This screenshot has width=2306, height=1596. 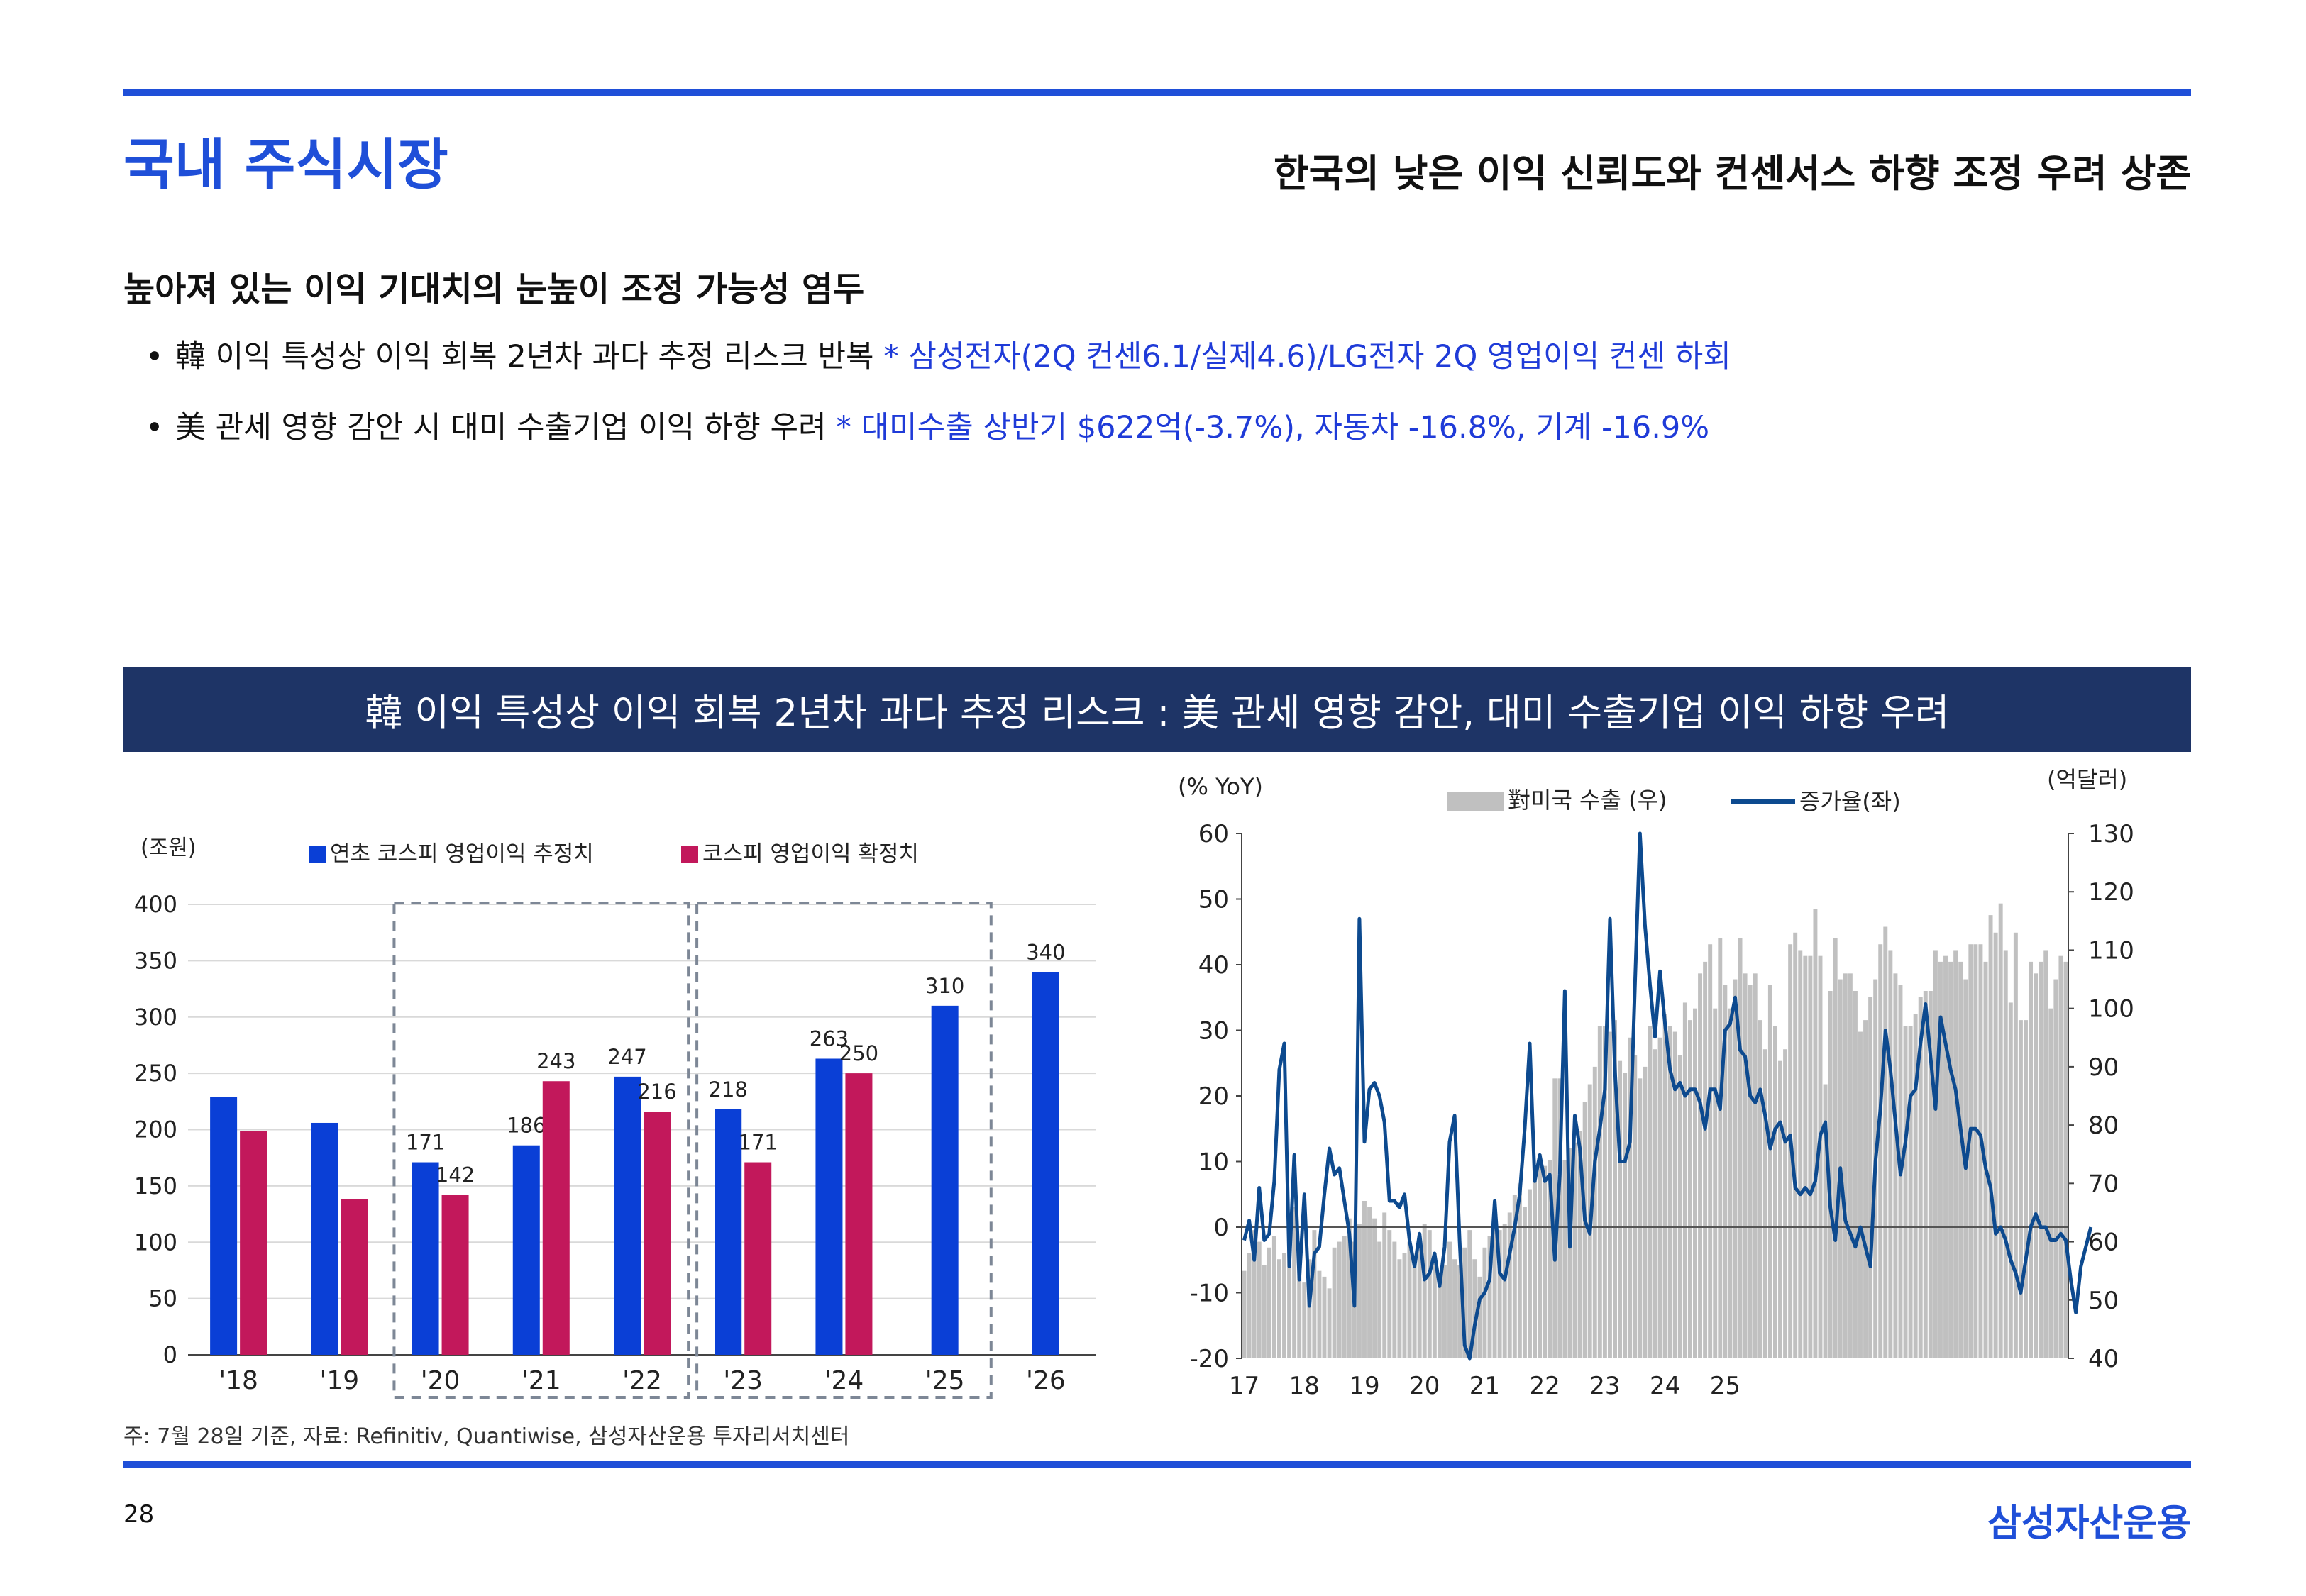 I want to click on legend-label: 증가율(좌), so click(x=1850, y=802).